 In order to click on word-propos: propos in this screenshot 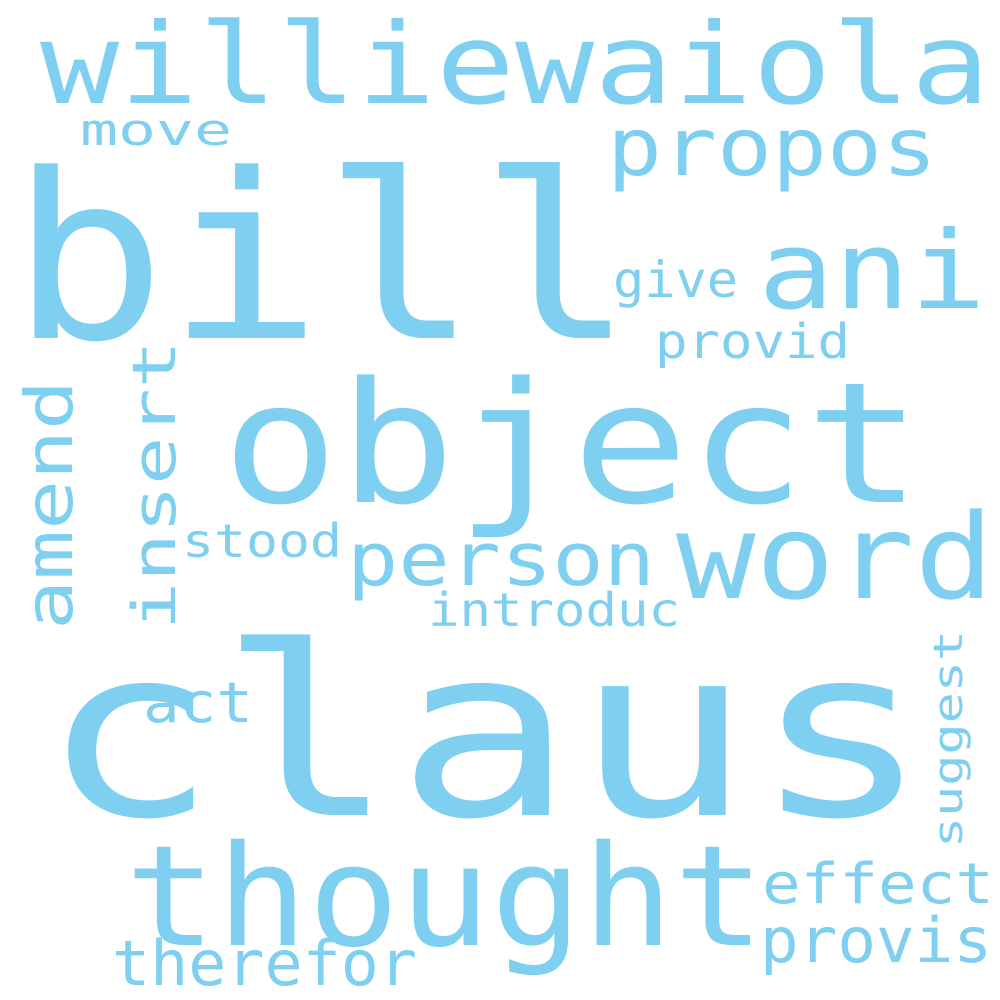, I will do `click(772, 147)`.